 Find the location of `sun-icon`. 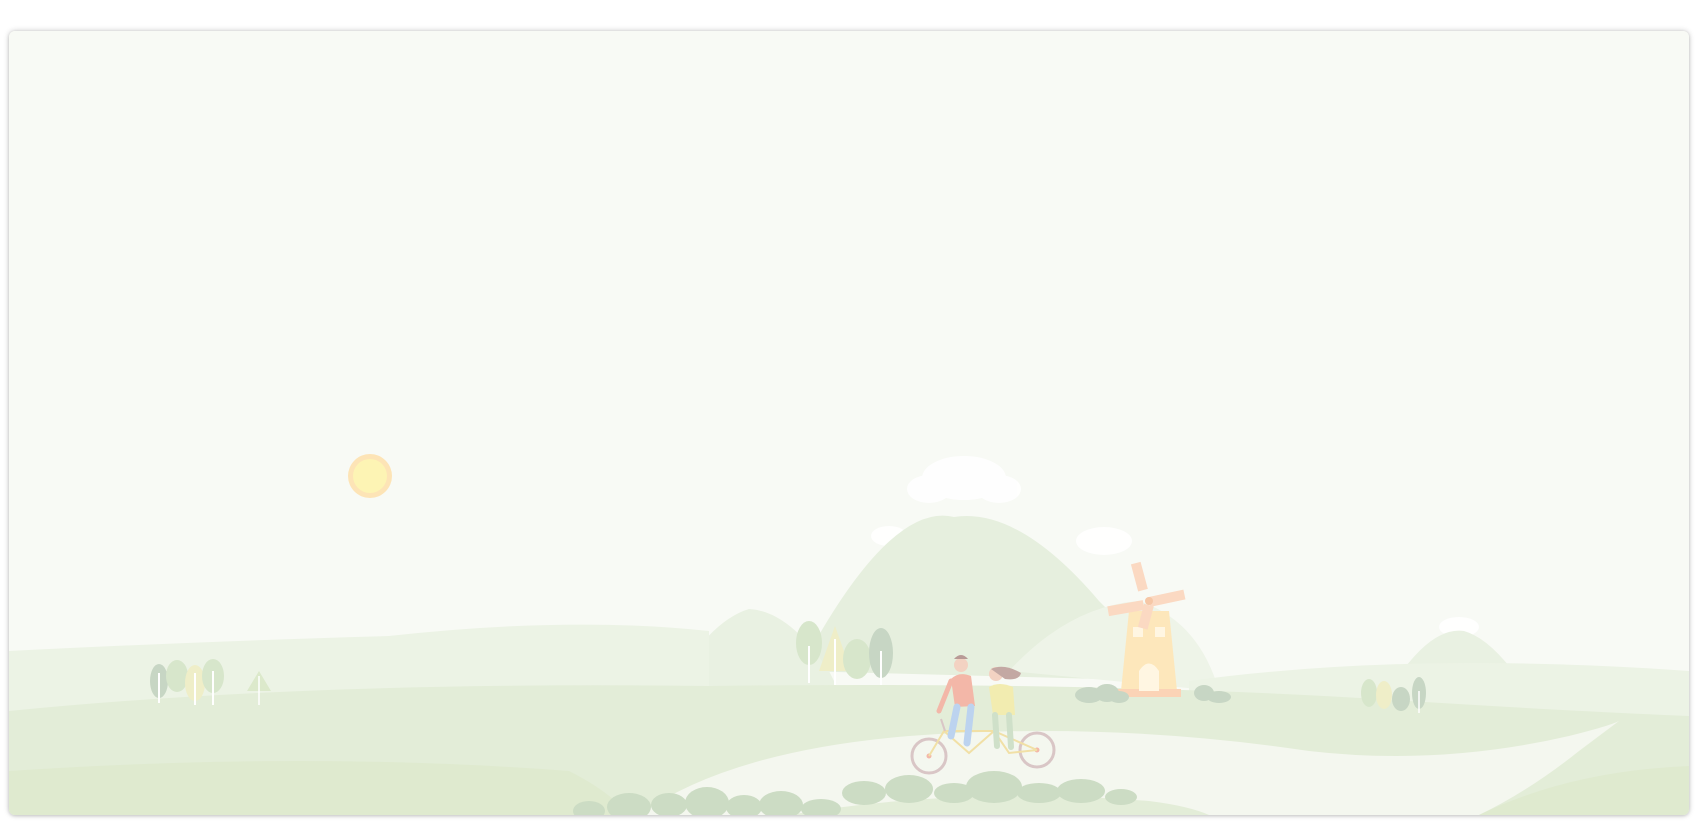

sun-icon is located at coordinates (370, 476).